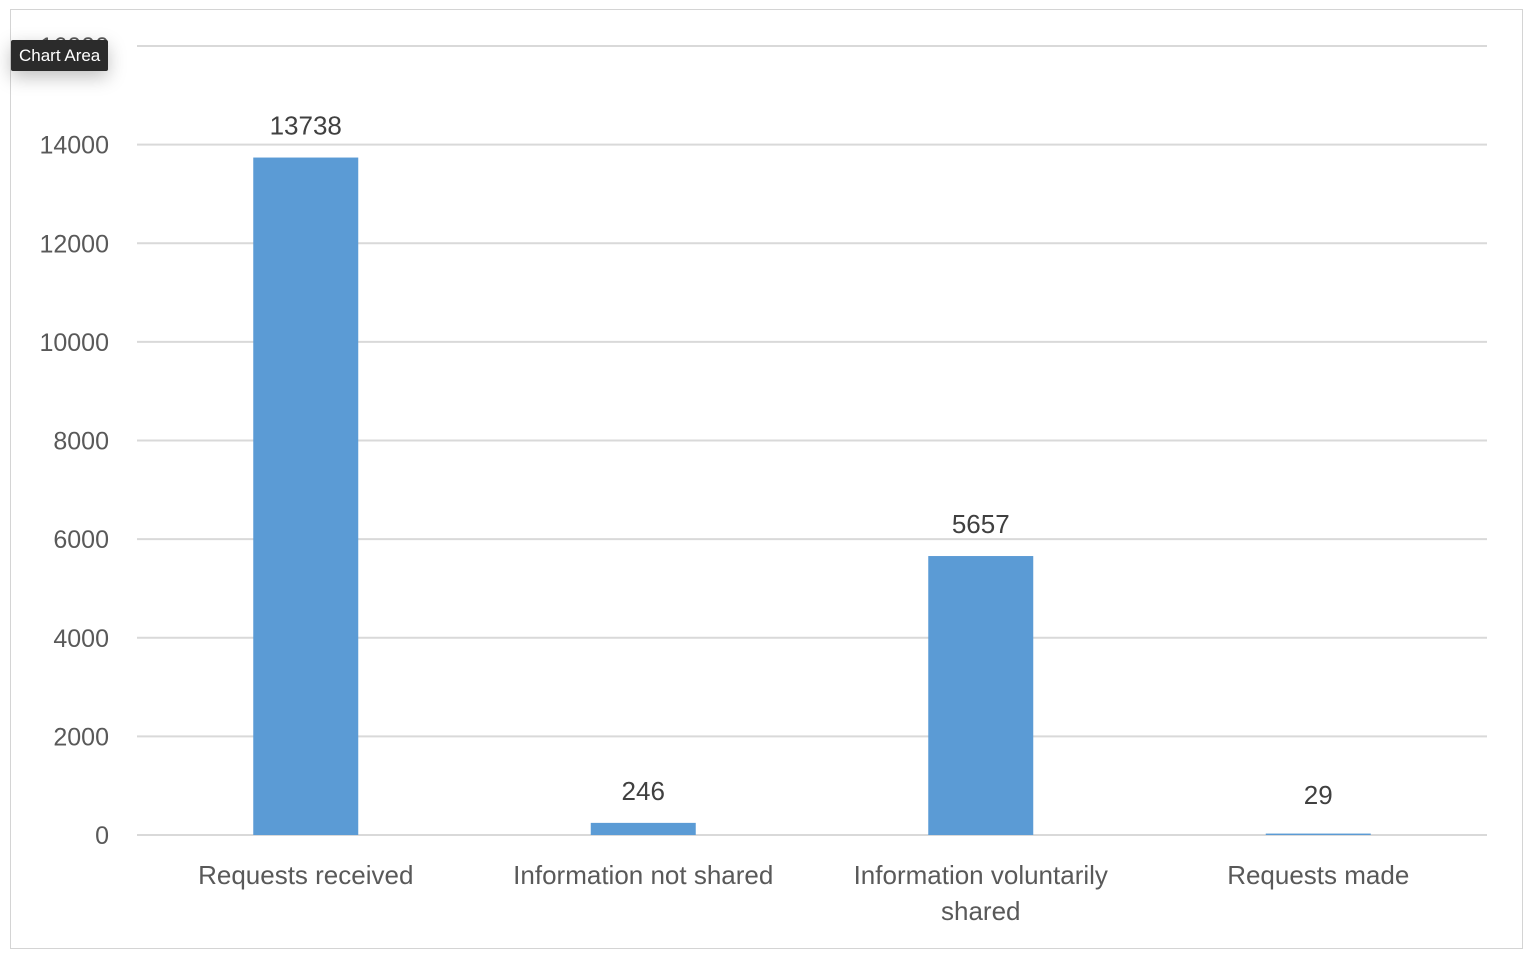  I want to click on data-label: 246, so click(643, 791).